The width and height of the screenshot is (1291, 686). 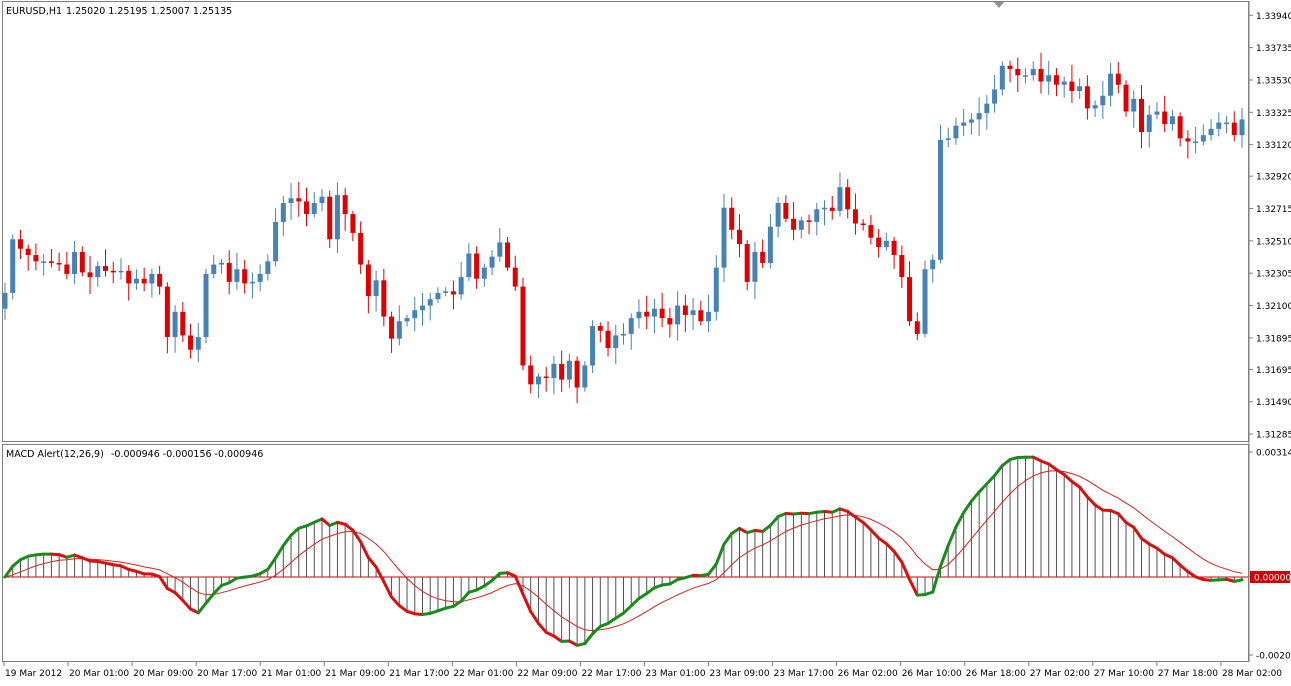 What do you see at coordinates (34, 11) in the screenshot?
I see `symbol-label: EURUSD,H1` at bounding box center [34, 11].